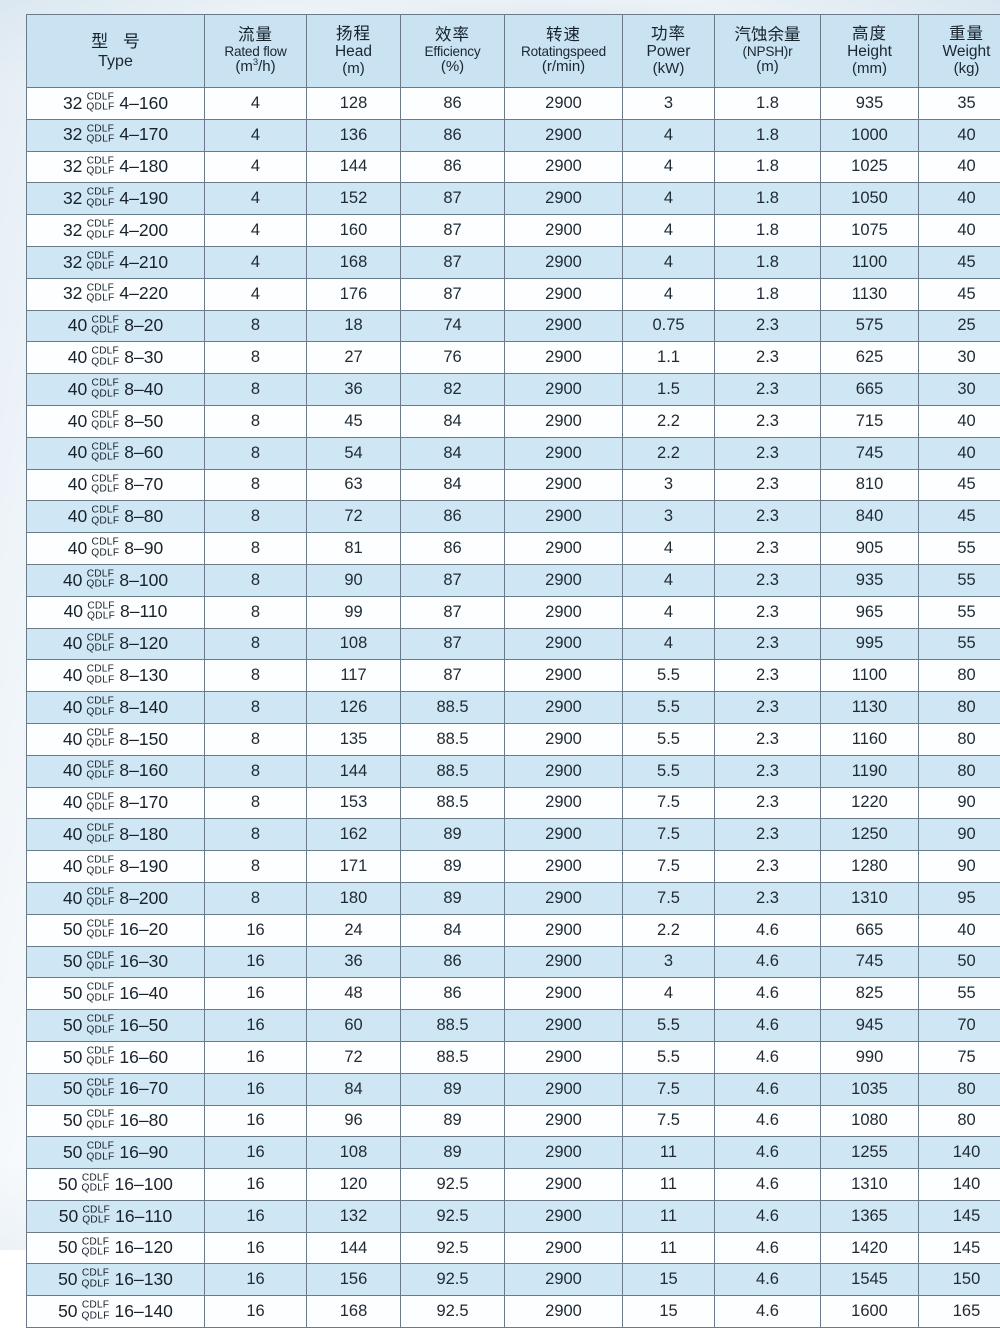 The image size is (1000, 1328). What do you see at coordinates (453, 358) in the screenshot?
I see `cell-efficiency: 76` at bounding box center [453, 358].